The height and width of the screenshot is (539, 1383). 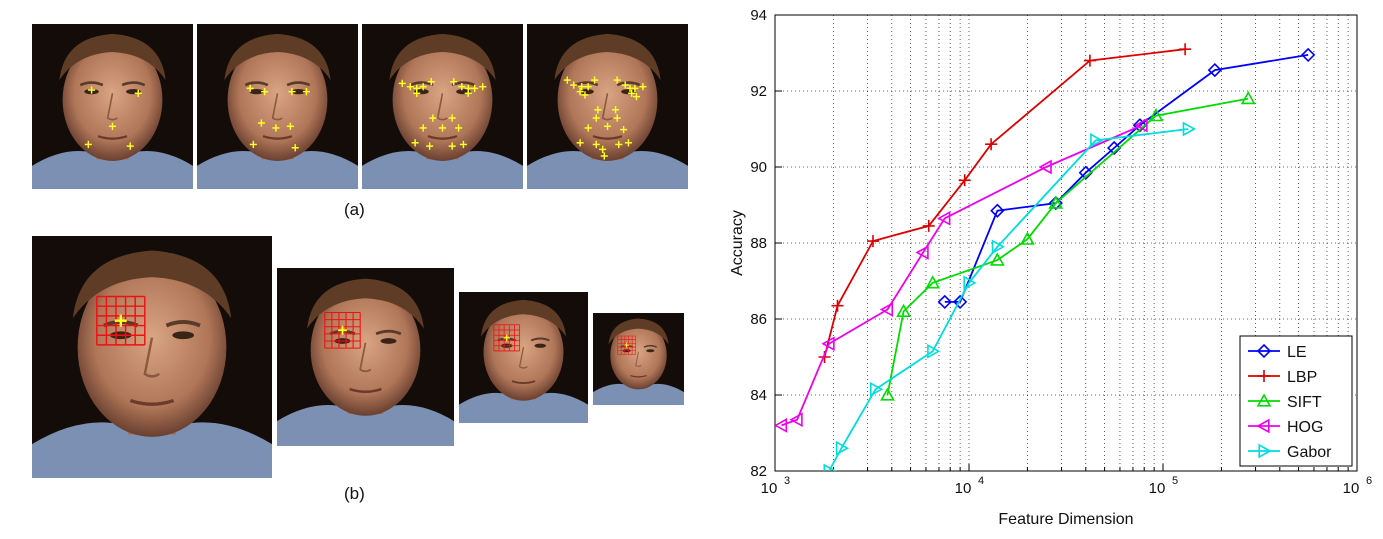 I want to click on legend-label: SIFT, so click(x=1304, y=402).